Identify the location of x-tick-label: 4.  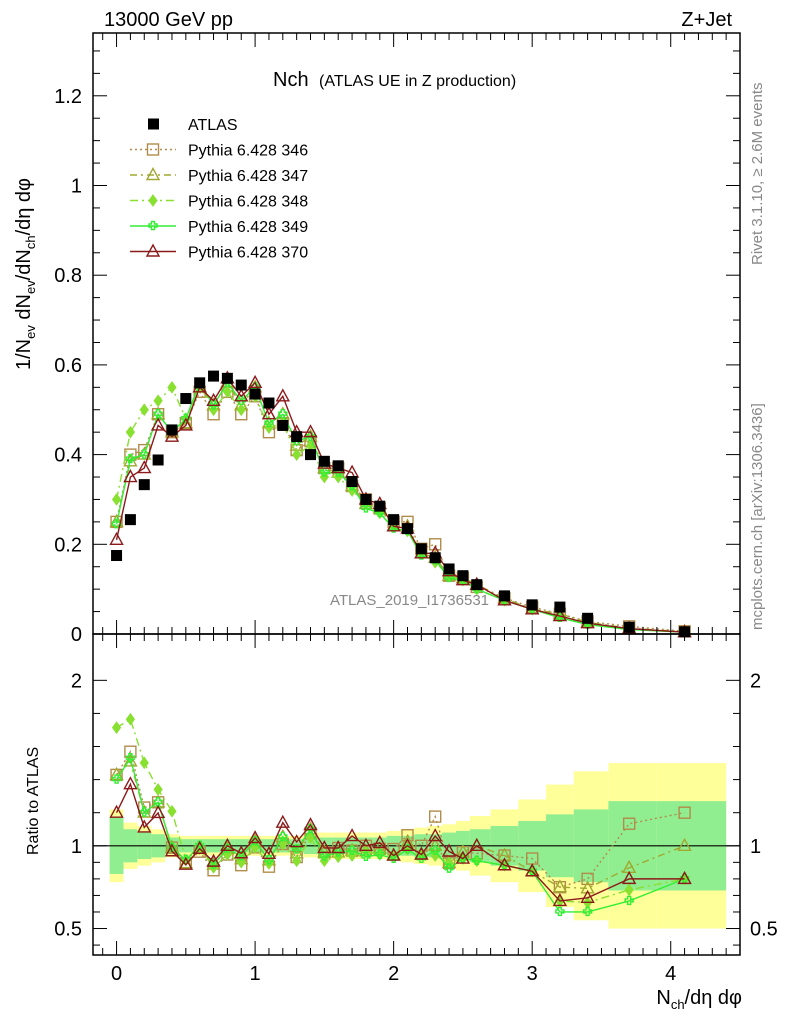
(670, 974).